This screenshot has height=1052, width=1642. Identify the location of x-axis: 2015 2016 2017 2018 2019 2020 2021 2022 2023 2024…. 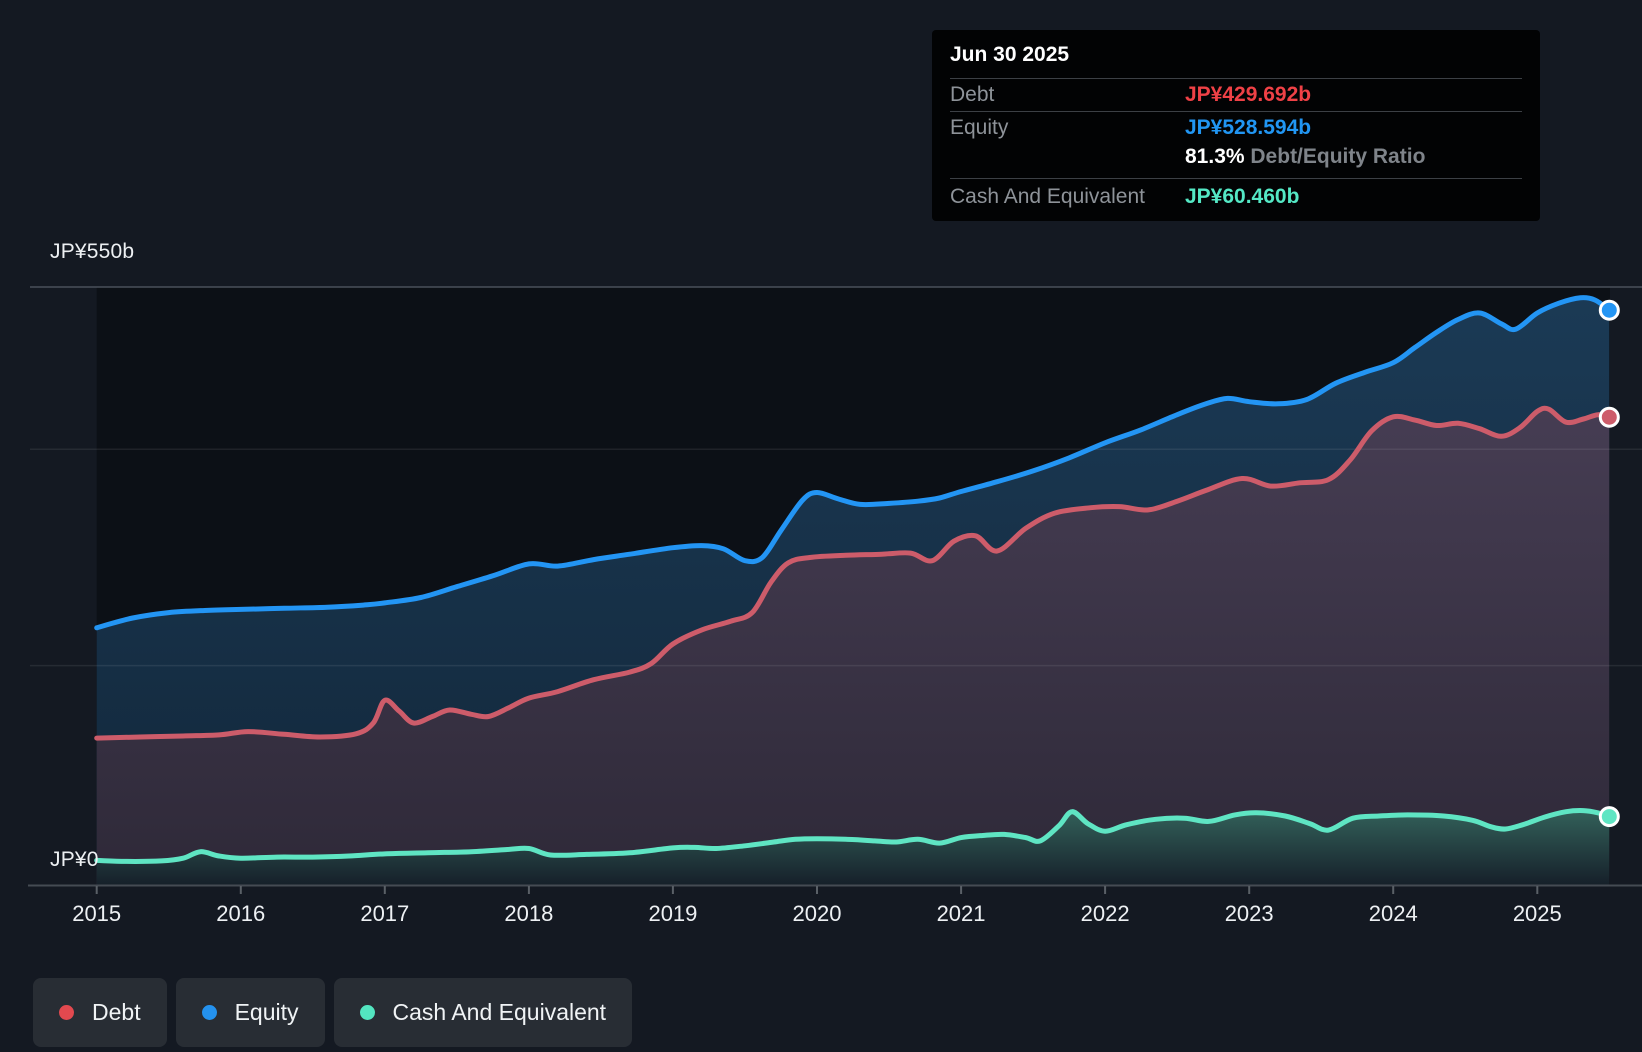
(821, 916).